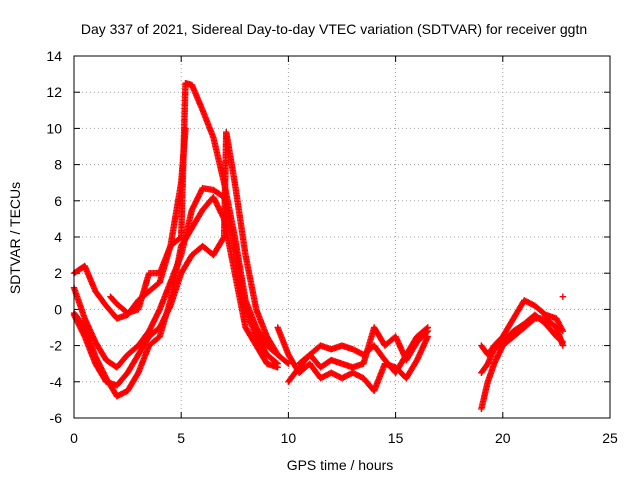 Image resolution: width=640 pixels, height=485 pixels. What do you see at coordinates (289, 438) in the screenshot?
I see `x-tick-label: 10` at bounding box center [289, 438].